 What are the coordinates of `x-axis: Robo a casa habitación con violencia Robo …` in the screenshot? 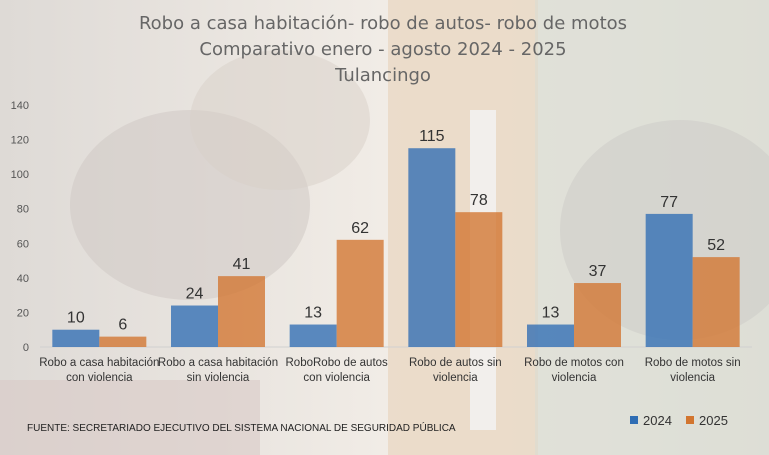 It's located at (389, 370).